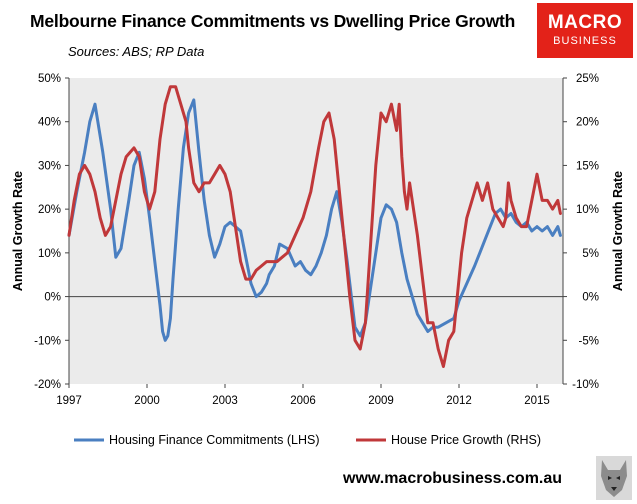 The width and height of the screenshot is (637, 504). I want to click on x-tick-label: 2009, so click(381, 401).